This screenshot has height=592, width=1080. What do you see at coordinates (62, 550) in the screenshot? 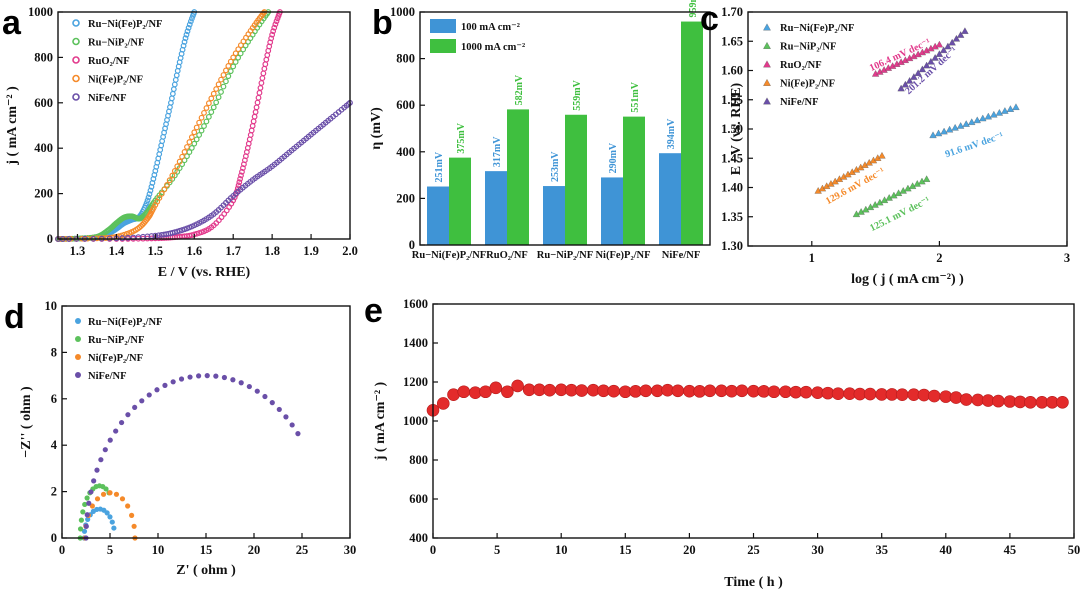
I see `panel-d-x-tick-label: 0` at bounding box center [62, 550].